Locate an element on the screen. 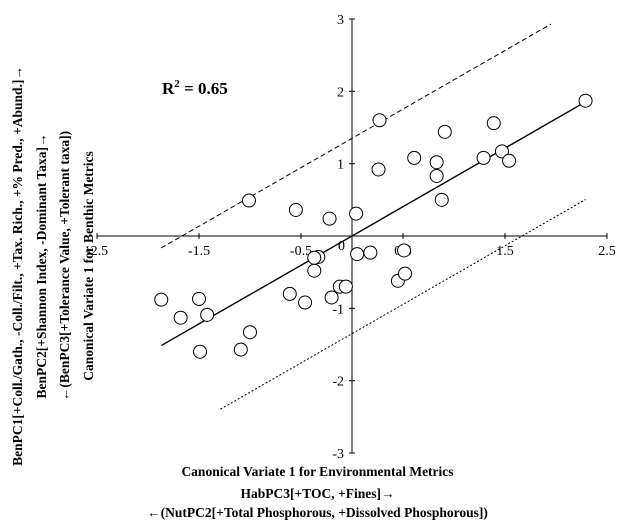 Image resolution: width=635 pixels, height=523 pixels. y-tick-label: -3 is located at coordinates (338, 453).